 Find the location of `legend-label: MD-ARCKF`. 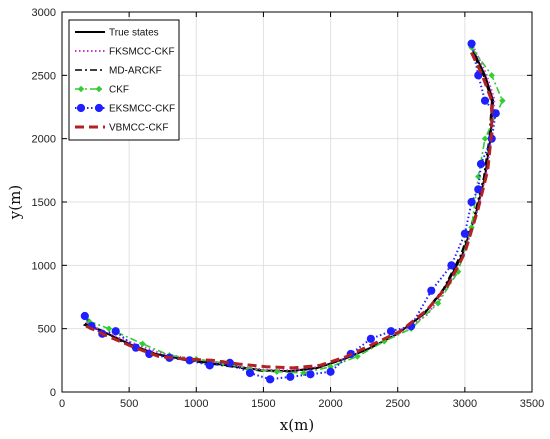

legend-label: MD-ARCKF is located at coordinates (135, 71).